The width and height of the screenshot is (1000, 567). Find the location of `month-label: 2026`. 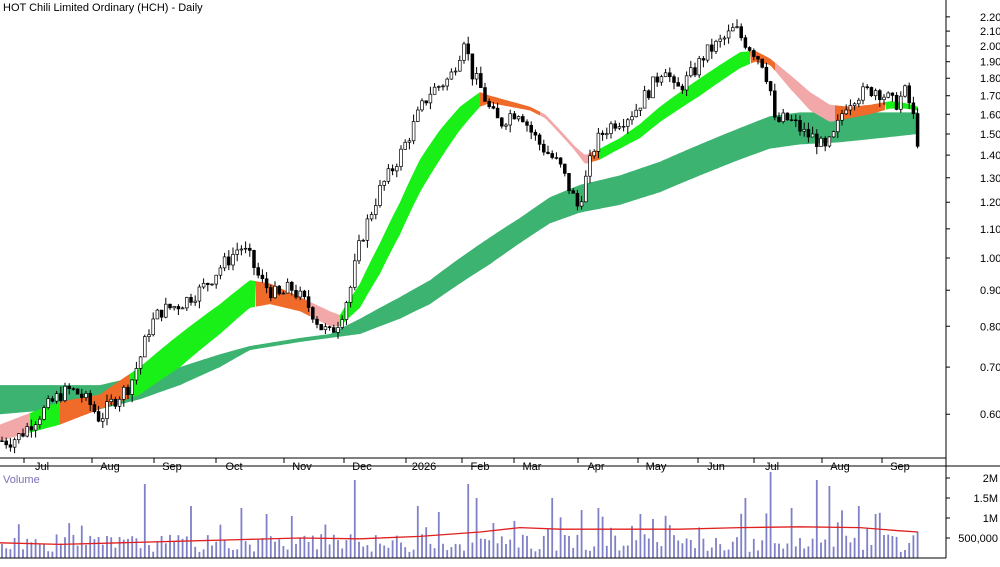

month-label: 2026 is located at coordinates (424, 467).